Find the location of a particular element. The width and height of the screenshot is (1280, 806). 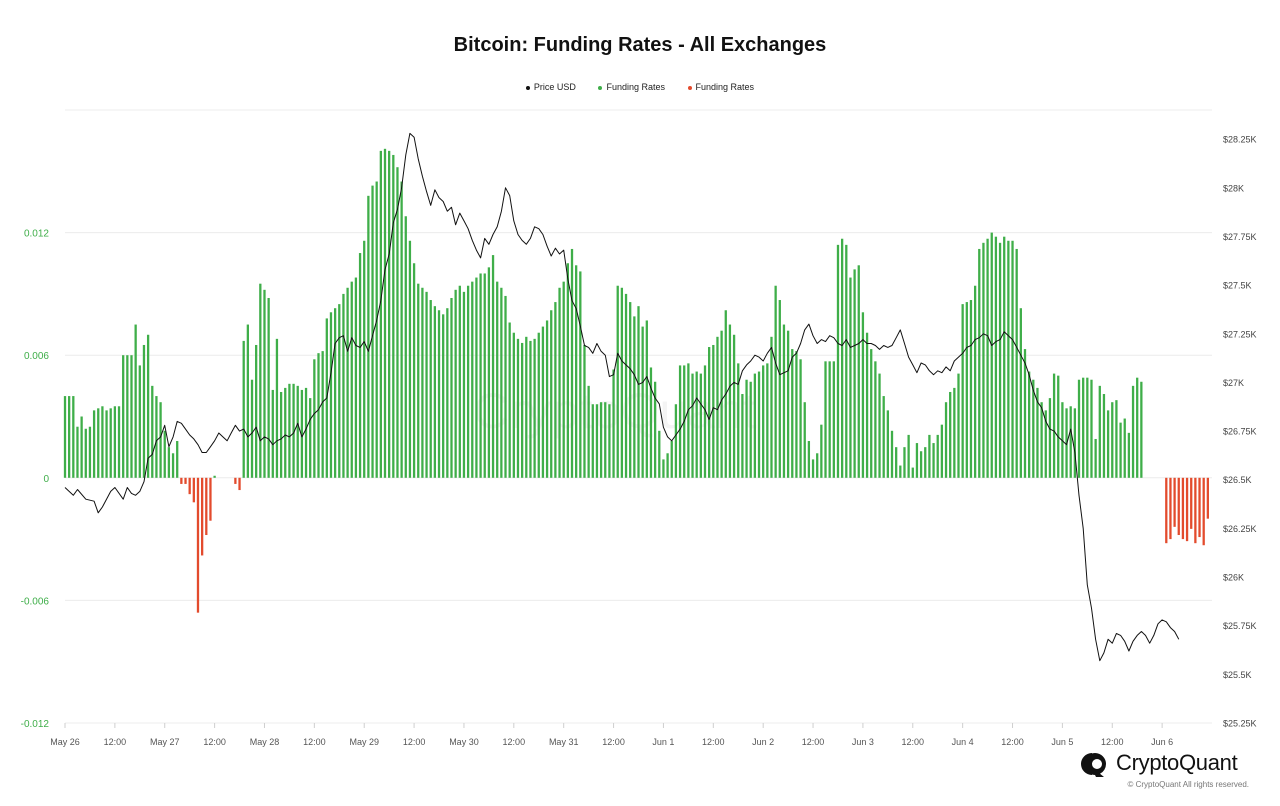

legend-dot-funding-positive is located at coordinates (600, 87).